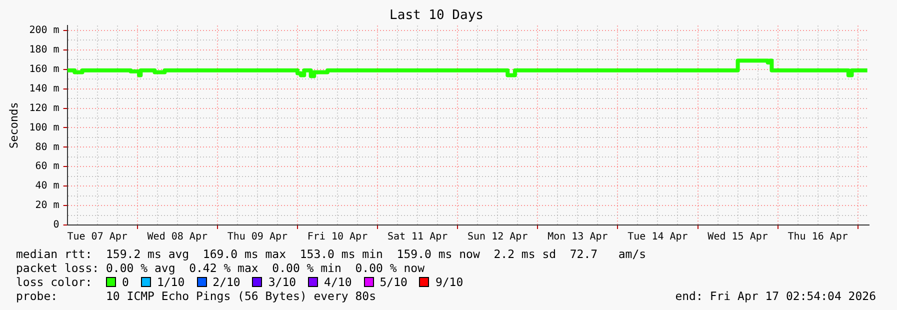 This screenshot has width=897, height=310. What do you see at coordinates (775, 296) in the screenshot?
I see `text: end: Fri Apr 17 02:54:04 2026` at bounding box center [775, 296].